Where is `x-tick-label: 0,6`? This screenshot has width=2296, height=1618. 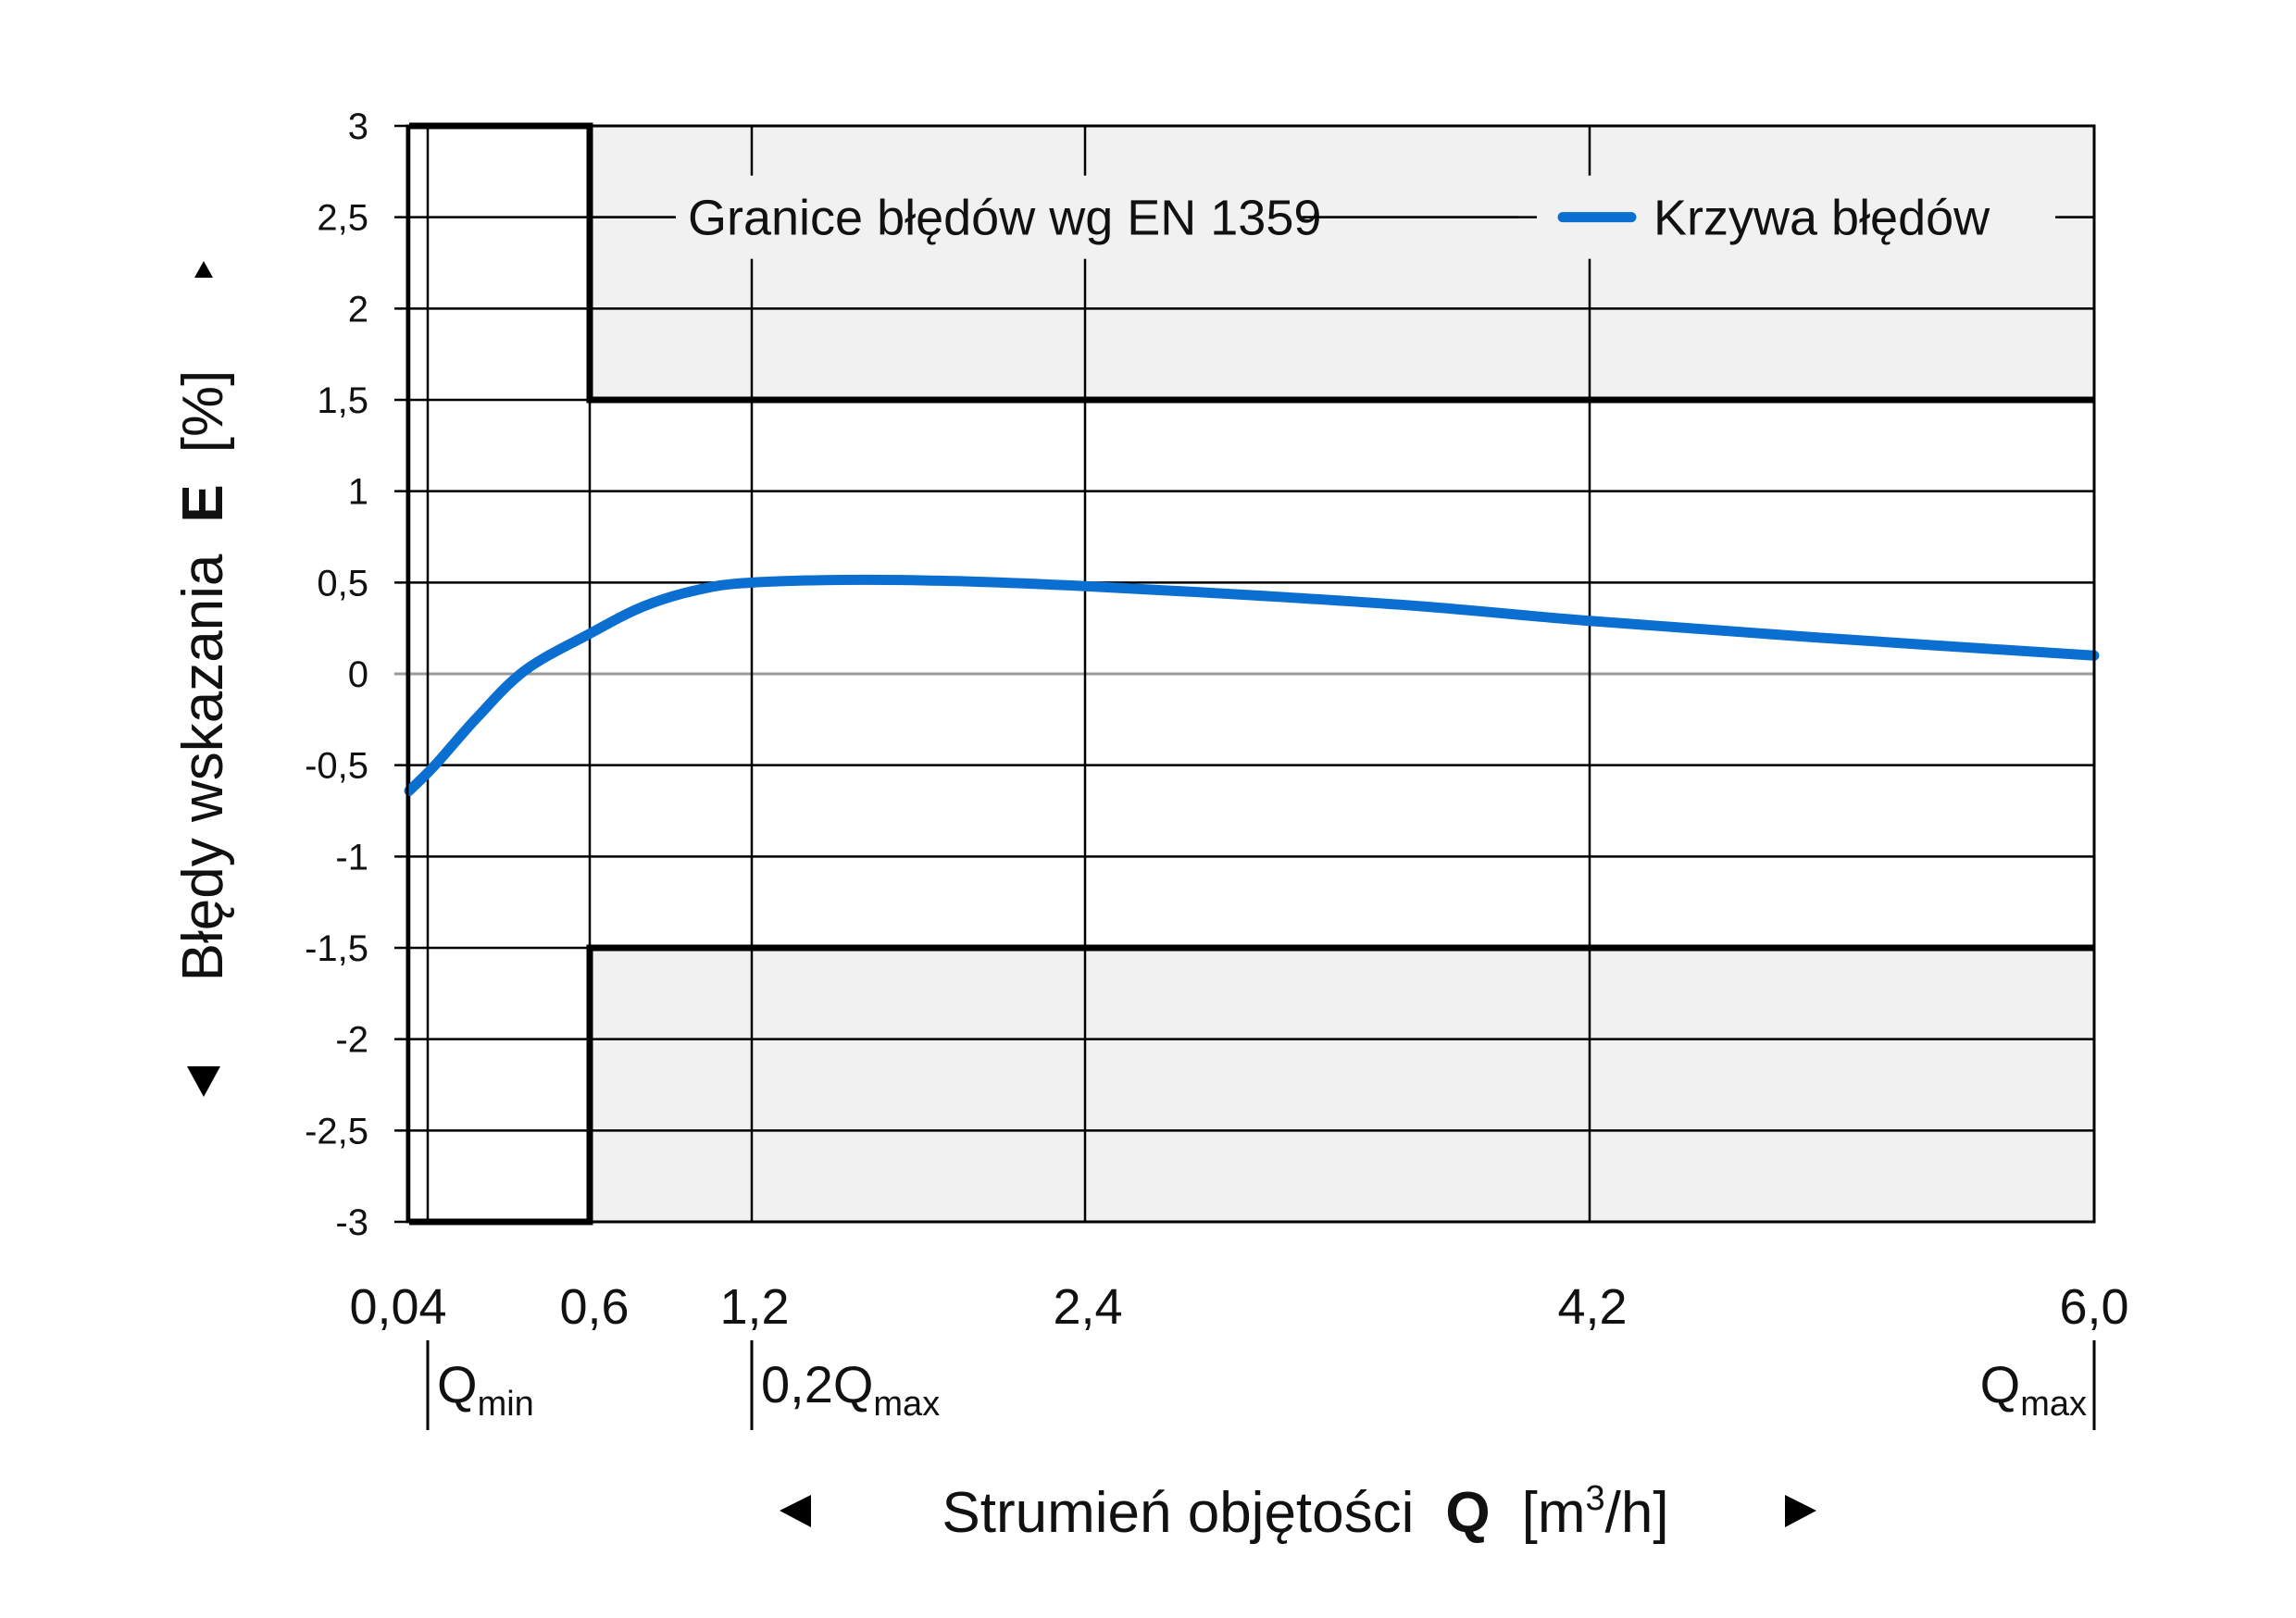
x-tick-label: 0,6 is located at coordinates (594, 1307).